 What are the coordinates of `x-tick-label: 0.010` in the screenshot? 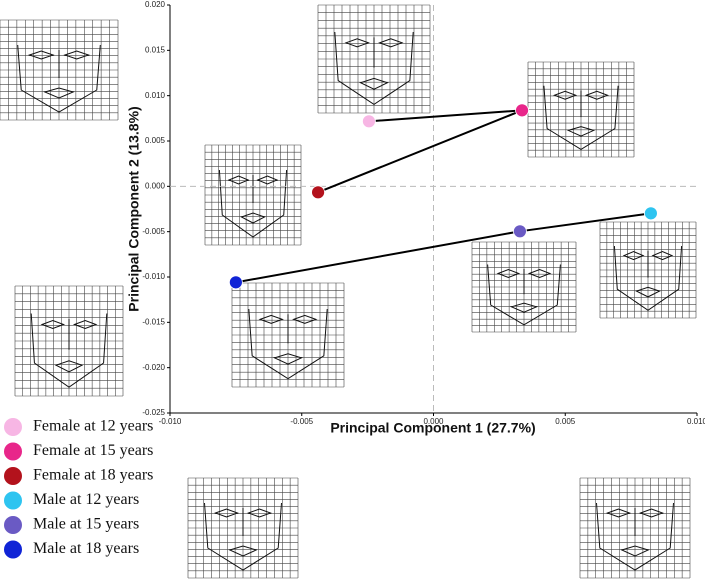 It's located at (696, 421).